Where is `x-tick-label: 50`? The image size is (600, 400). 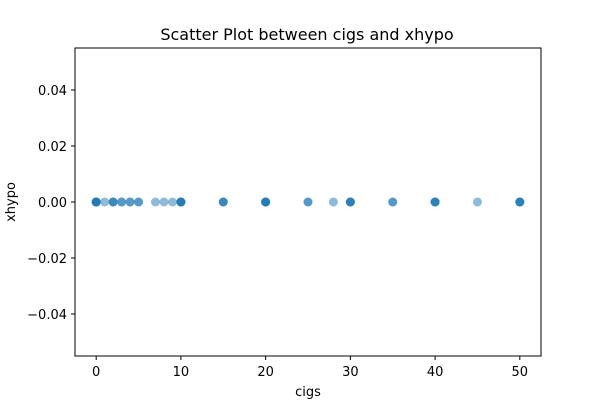
x-tick-label: 50 is located at coordinates (520, 372).